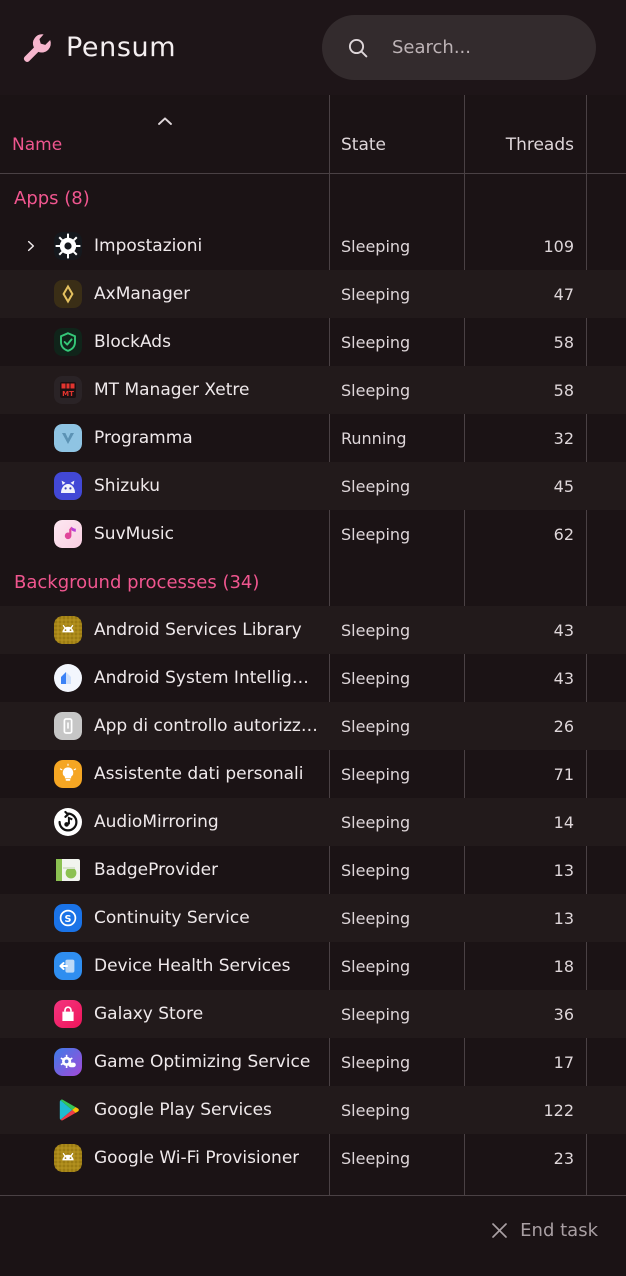 The width and height of the screenshot is (626, 1276). I want to click on process-name: Google Wi-Fi Provisioner, so click(197, 1158).